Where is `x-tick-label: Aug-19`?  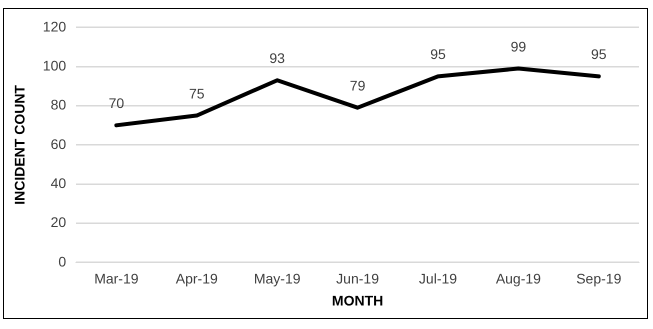 x-tick-label: Aug-19 is located at coordinates (519, 278).